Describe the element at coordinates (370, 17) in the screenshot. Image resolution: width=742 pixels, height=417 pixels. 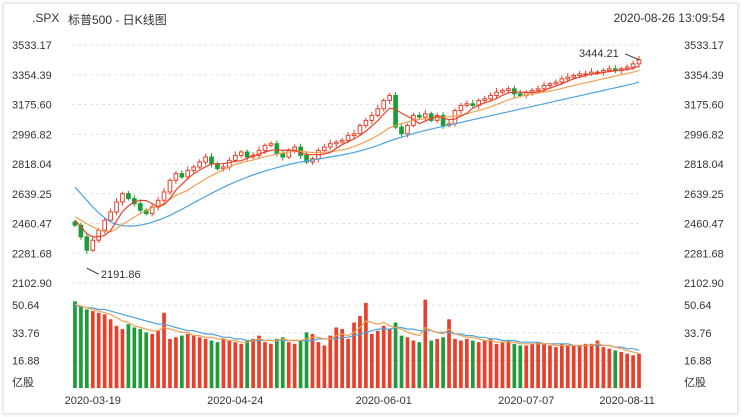
I see `chart-header: .SPX 标普500 - 日K线图 2020-08-26 13:09:54` at that location.